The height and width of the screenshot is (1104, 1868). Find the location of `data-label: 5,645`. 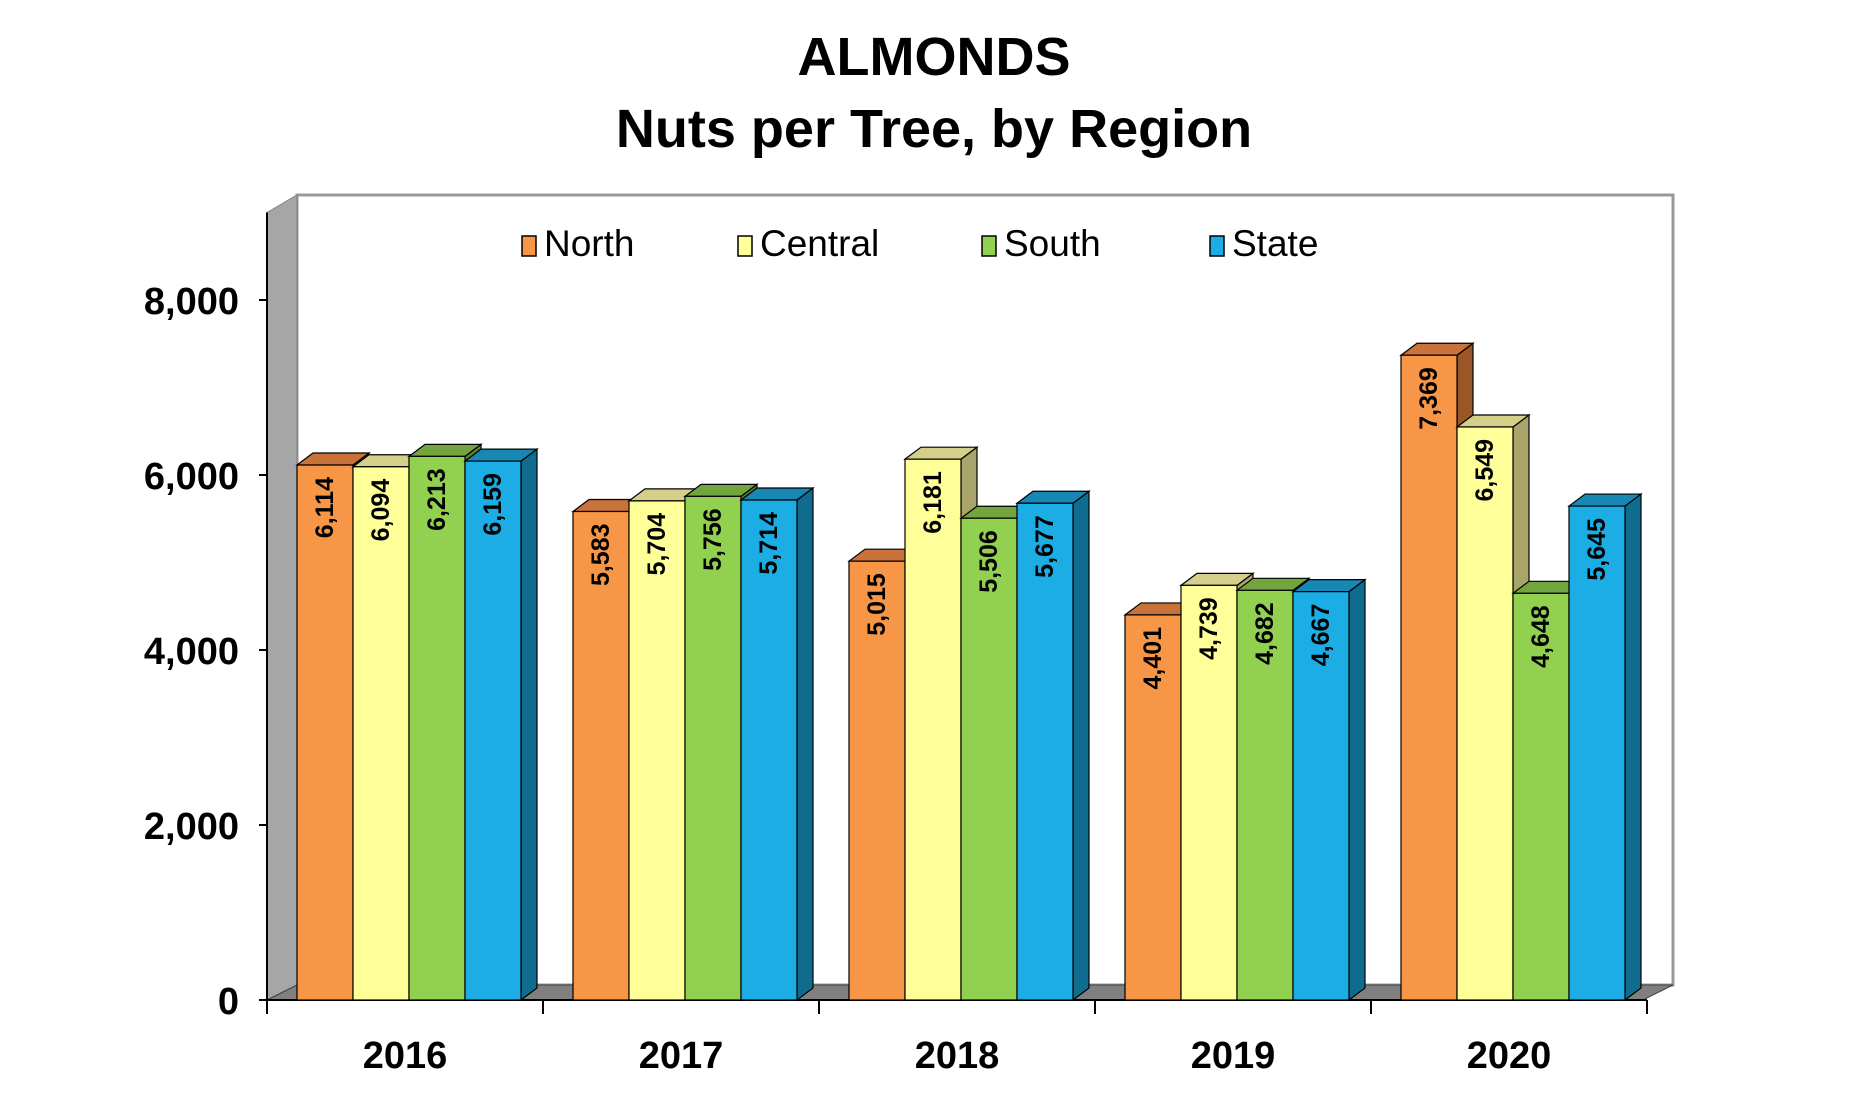

data-label: 5,645 is located at coordinates (1597, 549).